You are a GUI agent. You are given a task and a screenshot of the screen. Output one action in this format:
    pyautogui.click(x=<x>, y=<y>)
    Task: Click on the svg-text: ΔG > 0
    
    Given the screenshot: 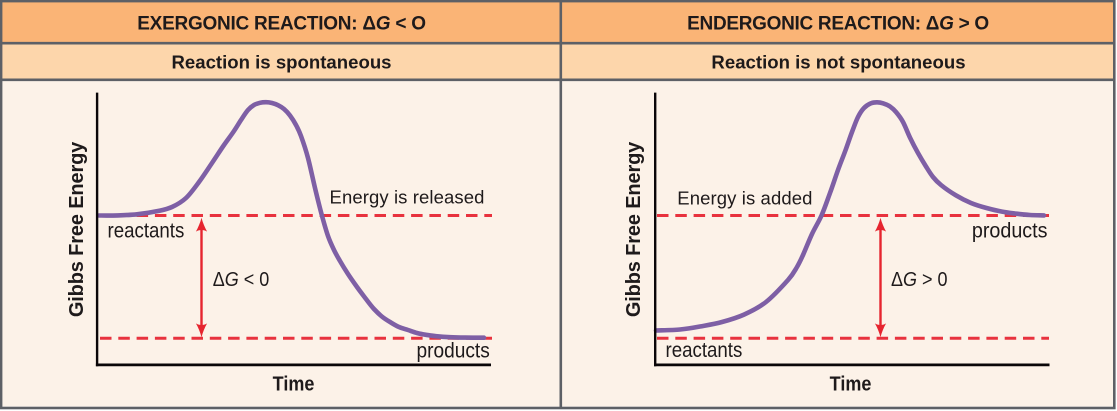 What is the action you would take?
    pyautogui.click(x=919, y=280)
    